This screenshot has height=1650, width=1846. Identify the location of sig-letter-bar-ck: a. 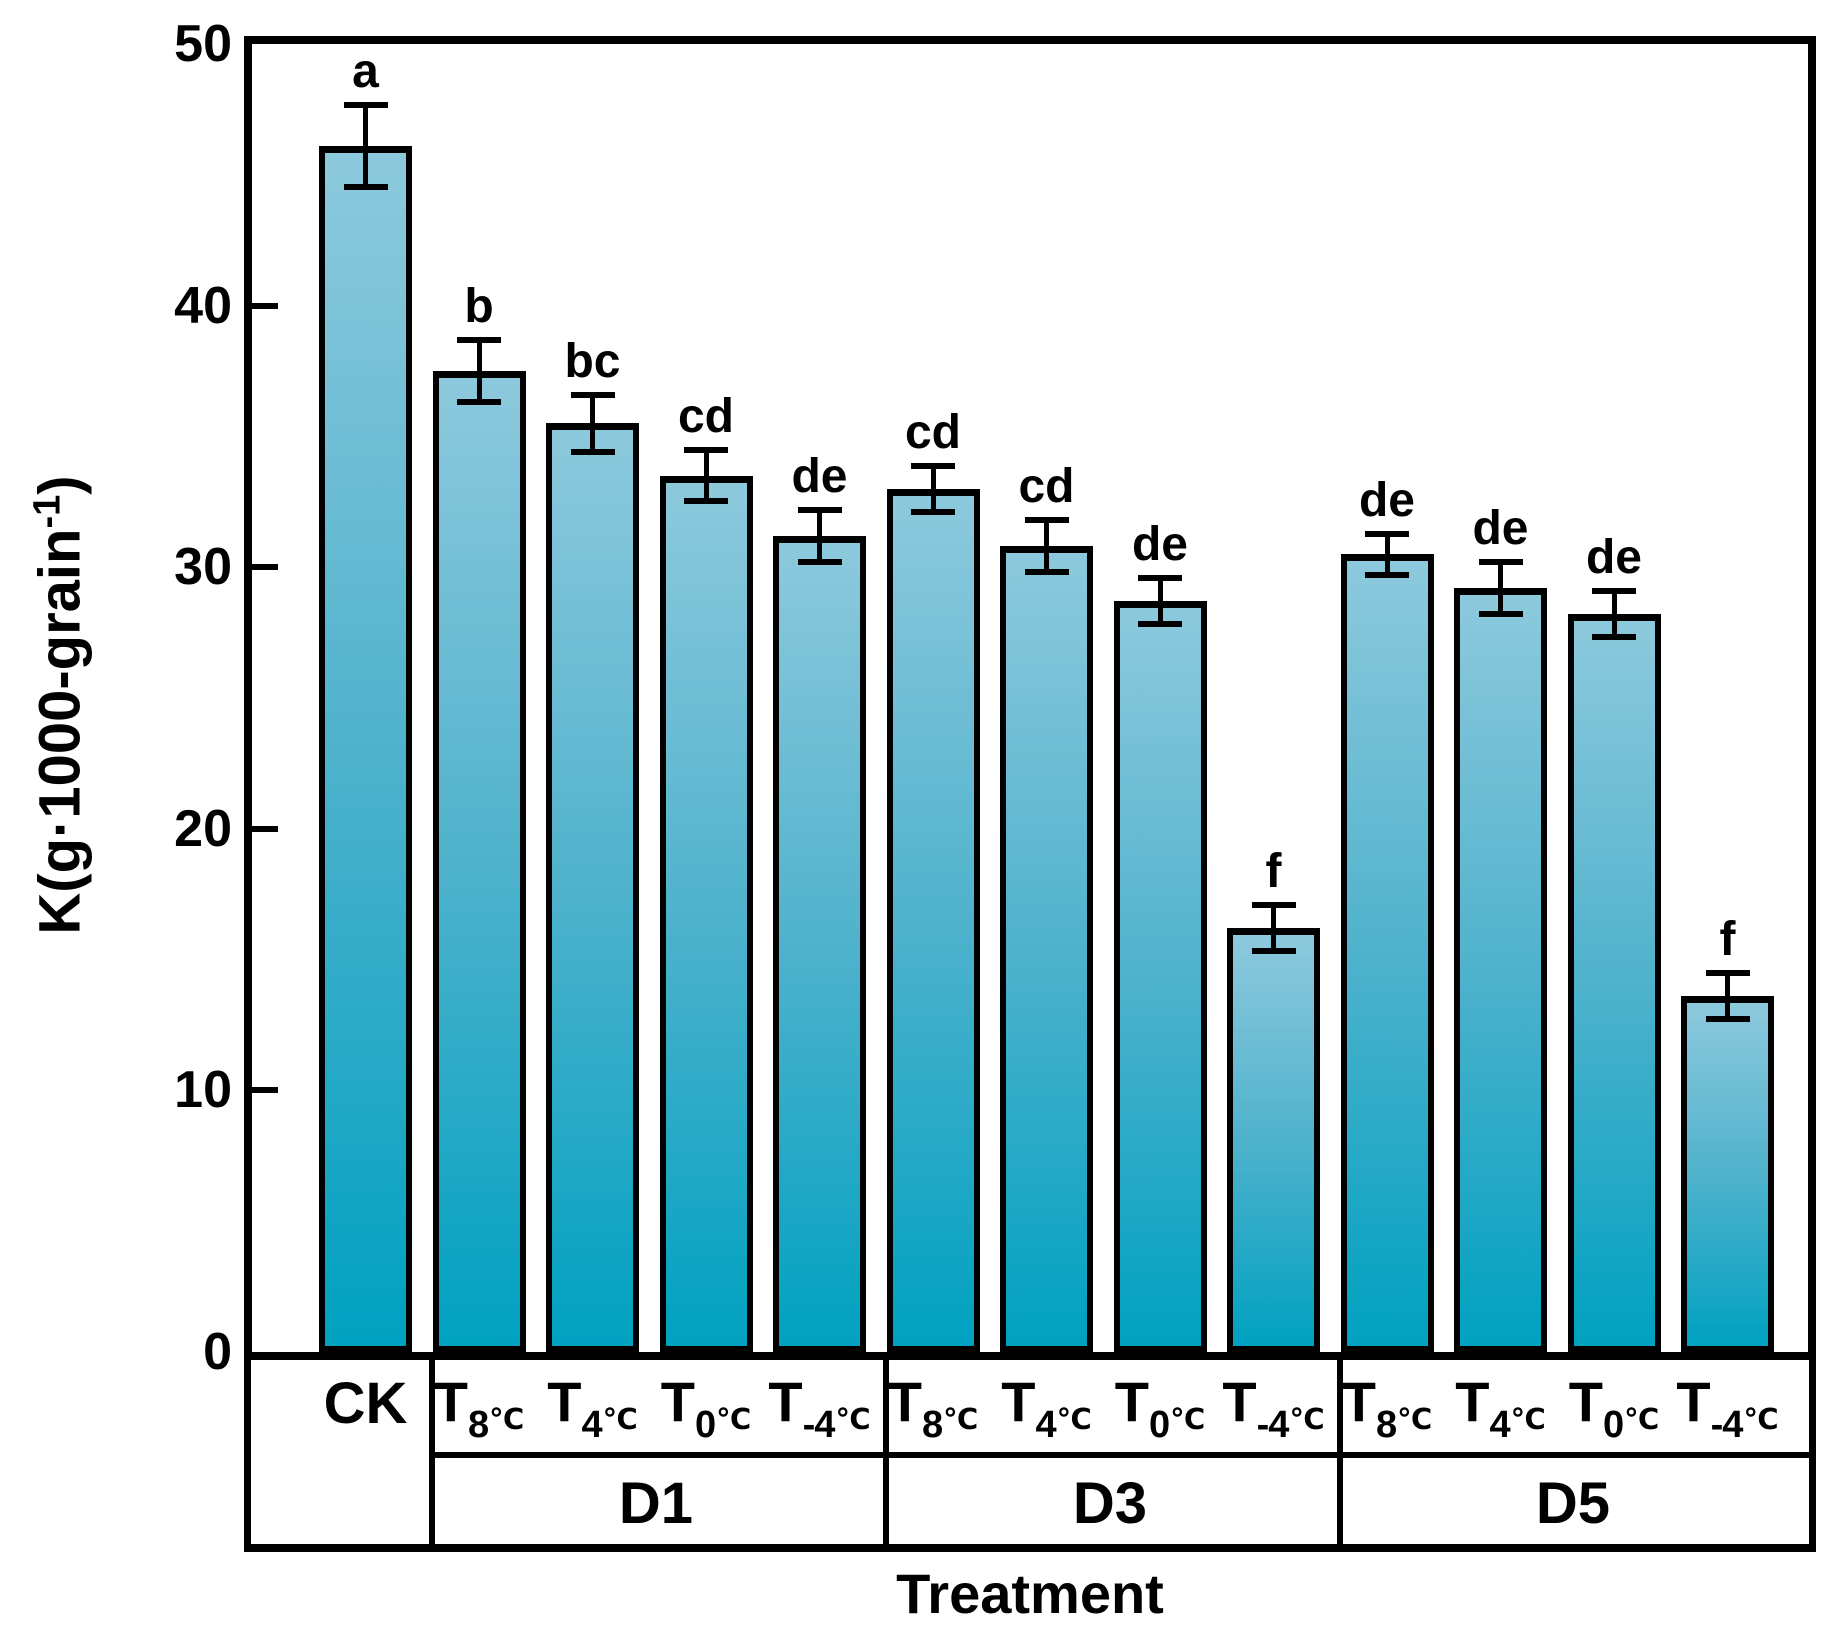
(365, 71).